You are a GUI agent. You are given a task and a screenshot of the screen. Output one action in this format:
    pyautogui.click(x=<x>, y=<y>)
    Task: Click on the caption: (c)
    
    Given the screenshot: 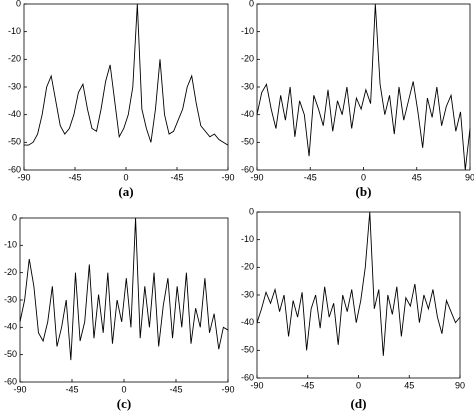 What is the action you would take?
    pyautogui.click(x=124, y=403)
    